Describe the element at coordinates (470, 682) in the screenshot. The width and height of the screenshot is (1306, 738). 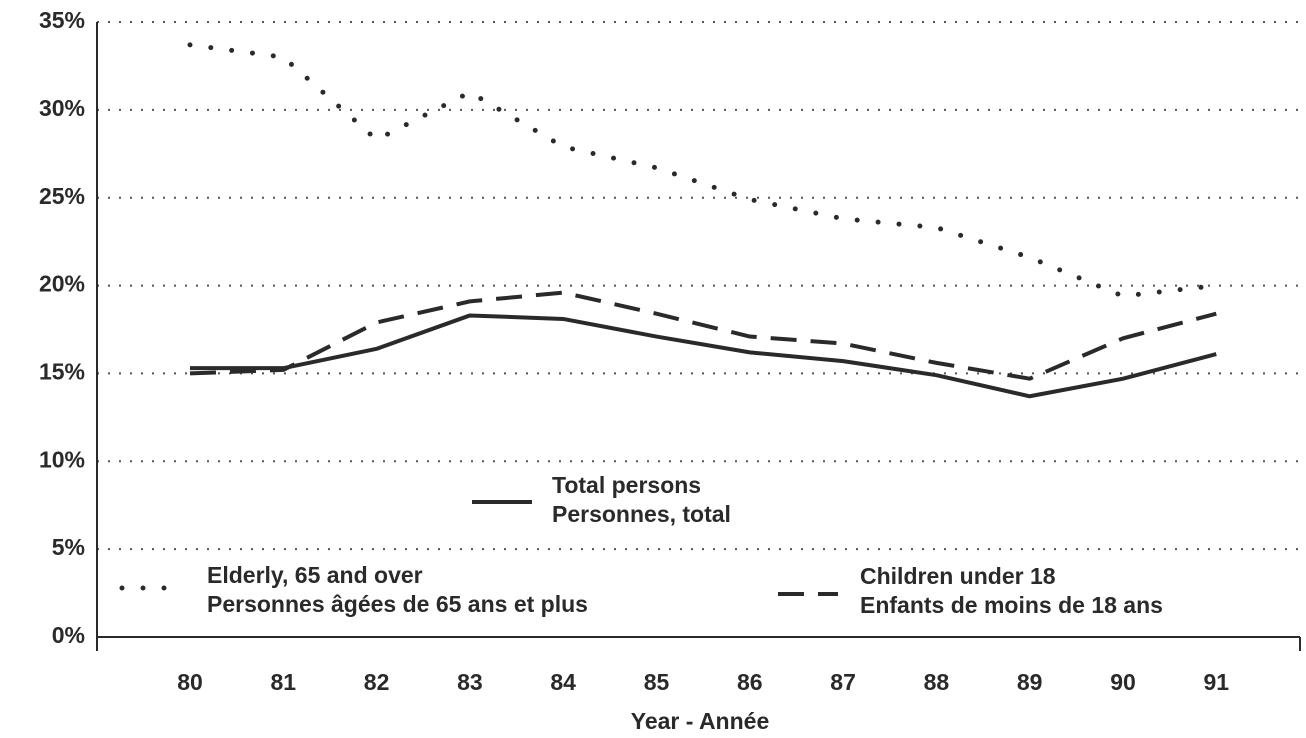
I see `x-tick-label: 83` at that location.